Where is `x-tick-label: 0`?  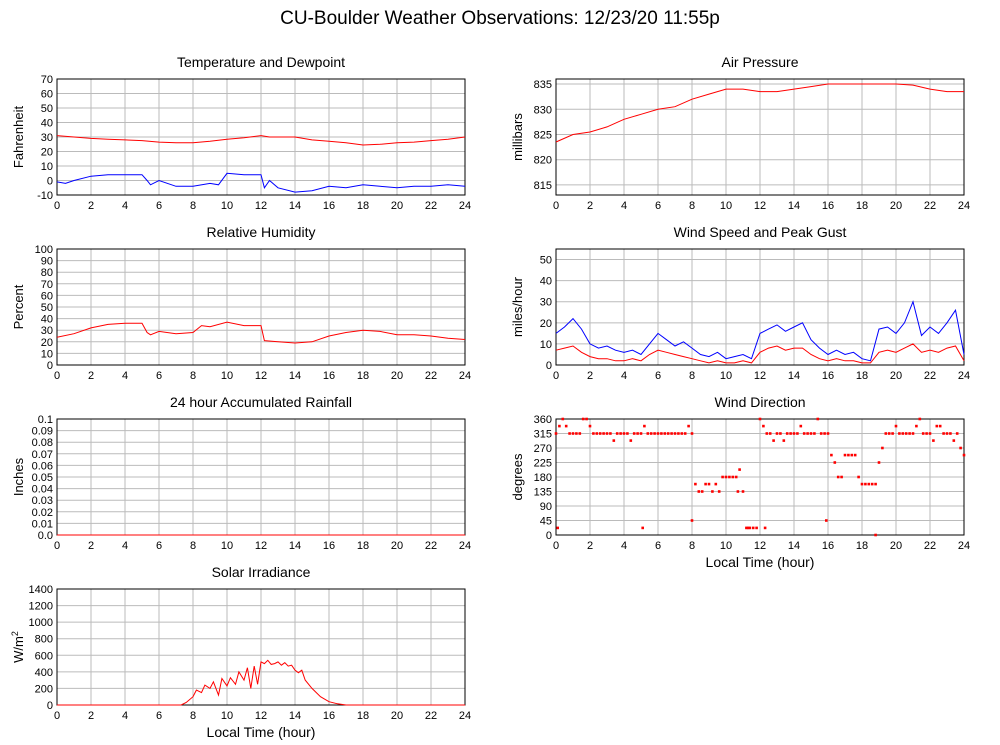 x-tick-label: 0 is located at coordinates (57, 376).